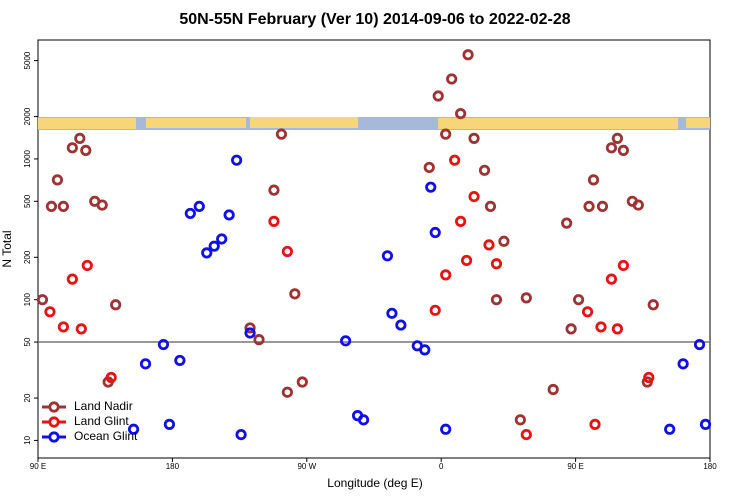  Describe the element at coordinates (103, 406) in the screenshot. I see `legend-label: Land Nadir` at that location.